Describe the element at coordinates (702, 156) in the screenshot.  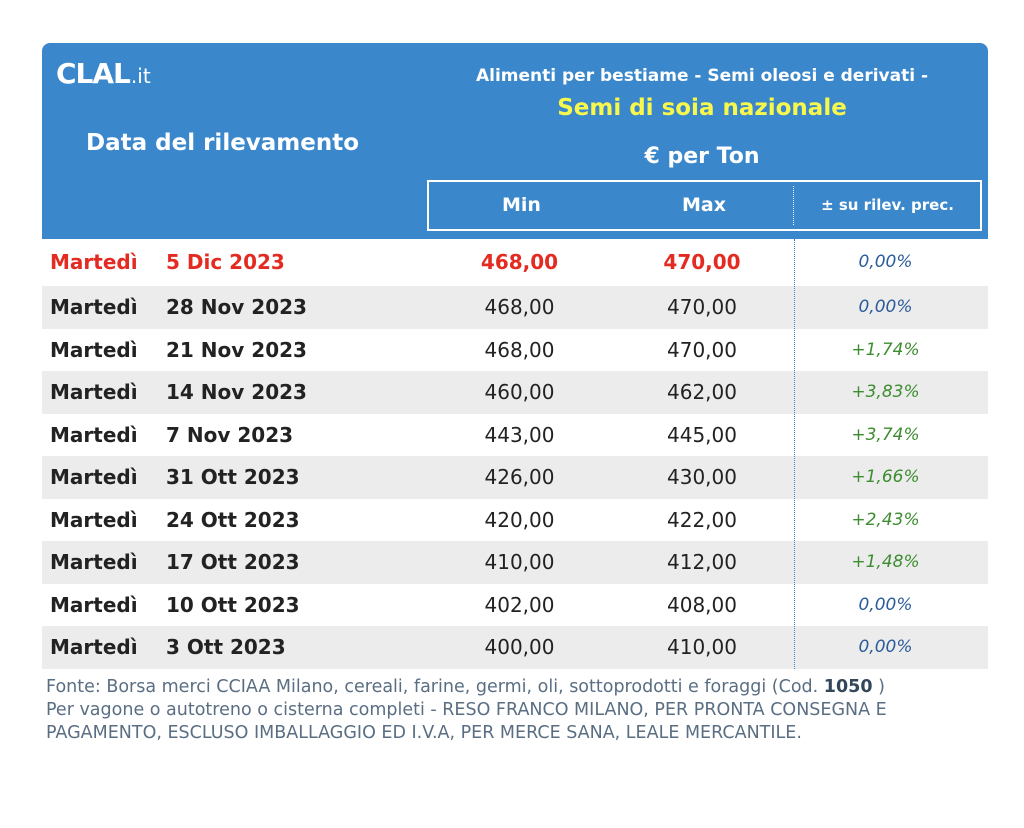
I see `unit-label: € per Ton` at that location.